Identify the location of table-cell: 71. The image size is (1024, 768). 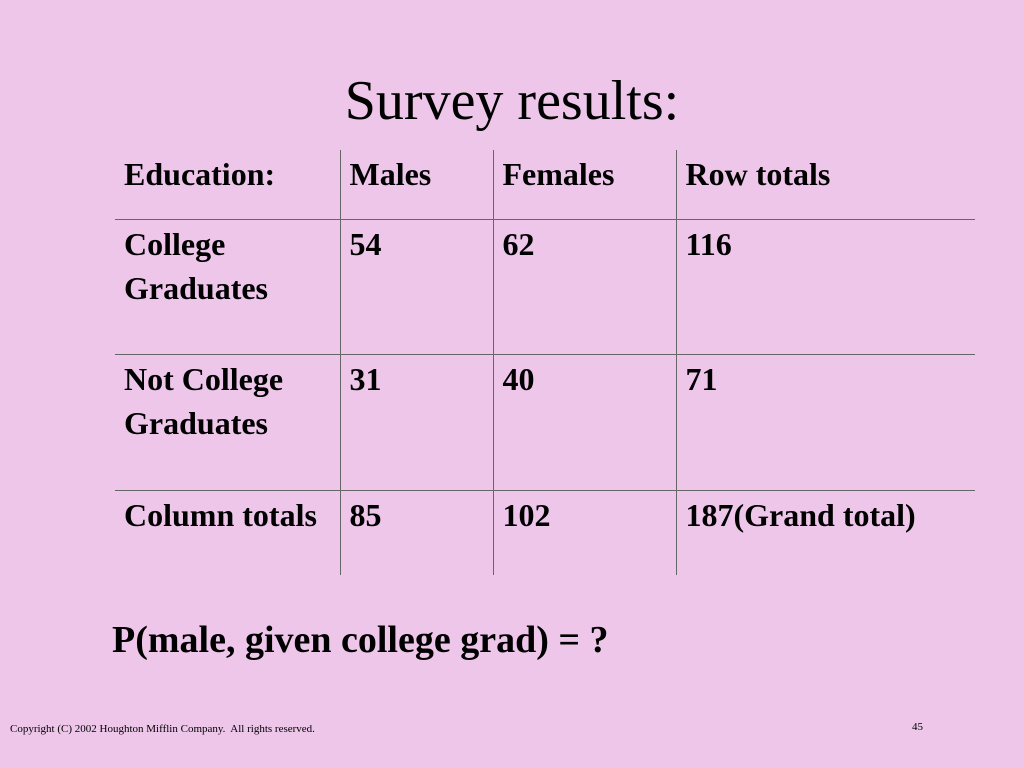
(825, 421).